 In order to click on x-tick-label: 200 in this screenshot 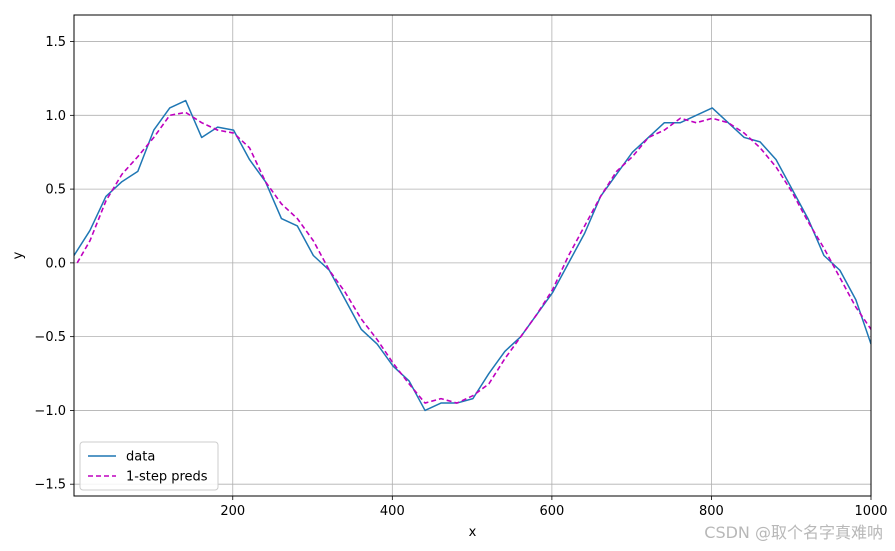, I will do `click(232, 511)`.